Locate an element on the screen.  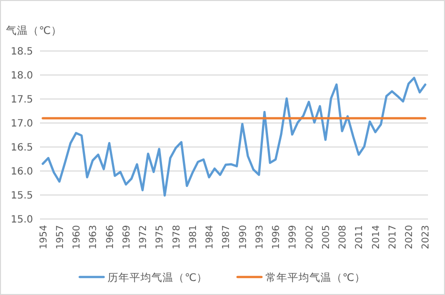
y-tick-label: 18.0 is located at coordinates (21, 76).